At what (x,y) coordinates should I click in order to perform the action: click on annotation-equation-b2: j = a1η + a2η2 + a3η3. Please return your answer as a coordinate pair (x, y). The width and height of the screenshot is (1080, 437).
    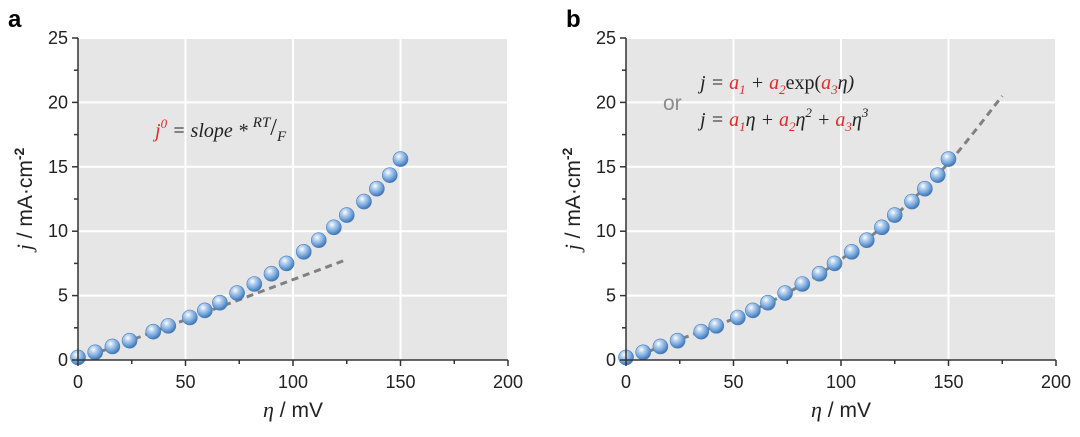
    Looking at the image, I should click on (783, 119).